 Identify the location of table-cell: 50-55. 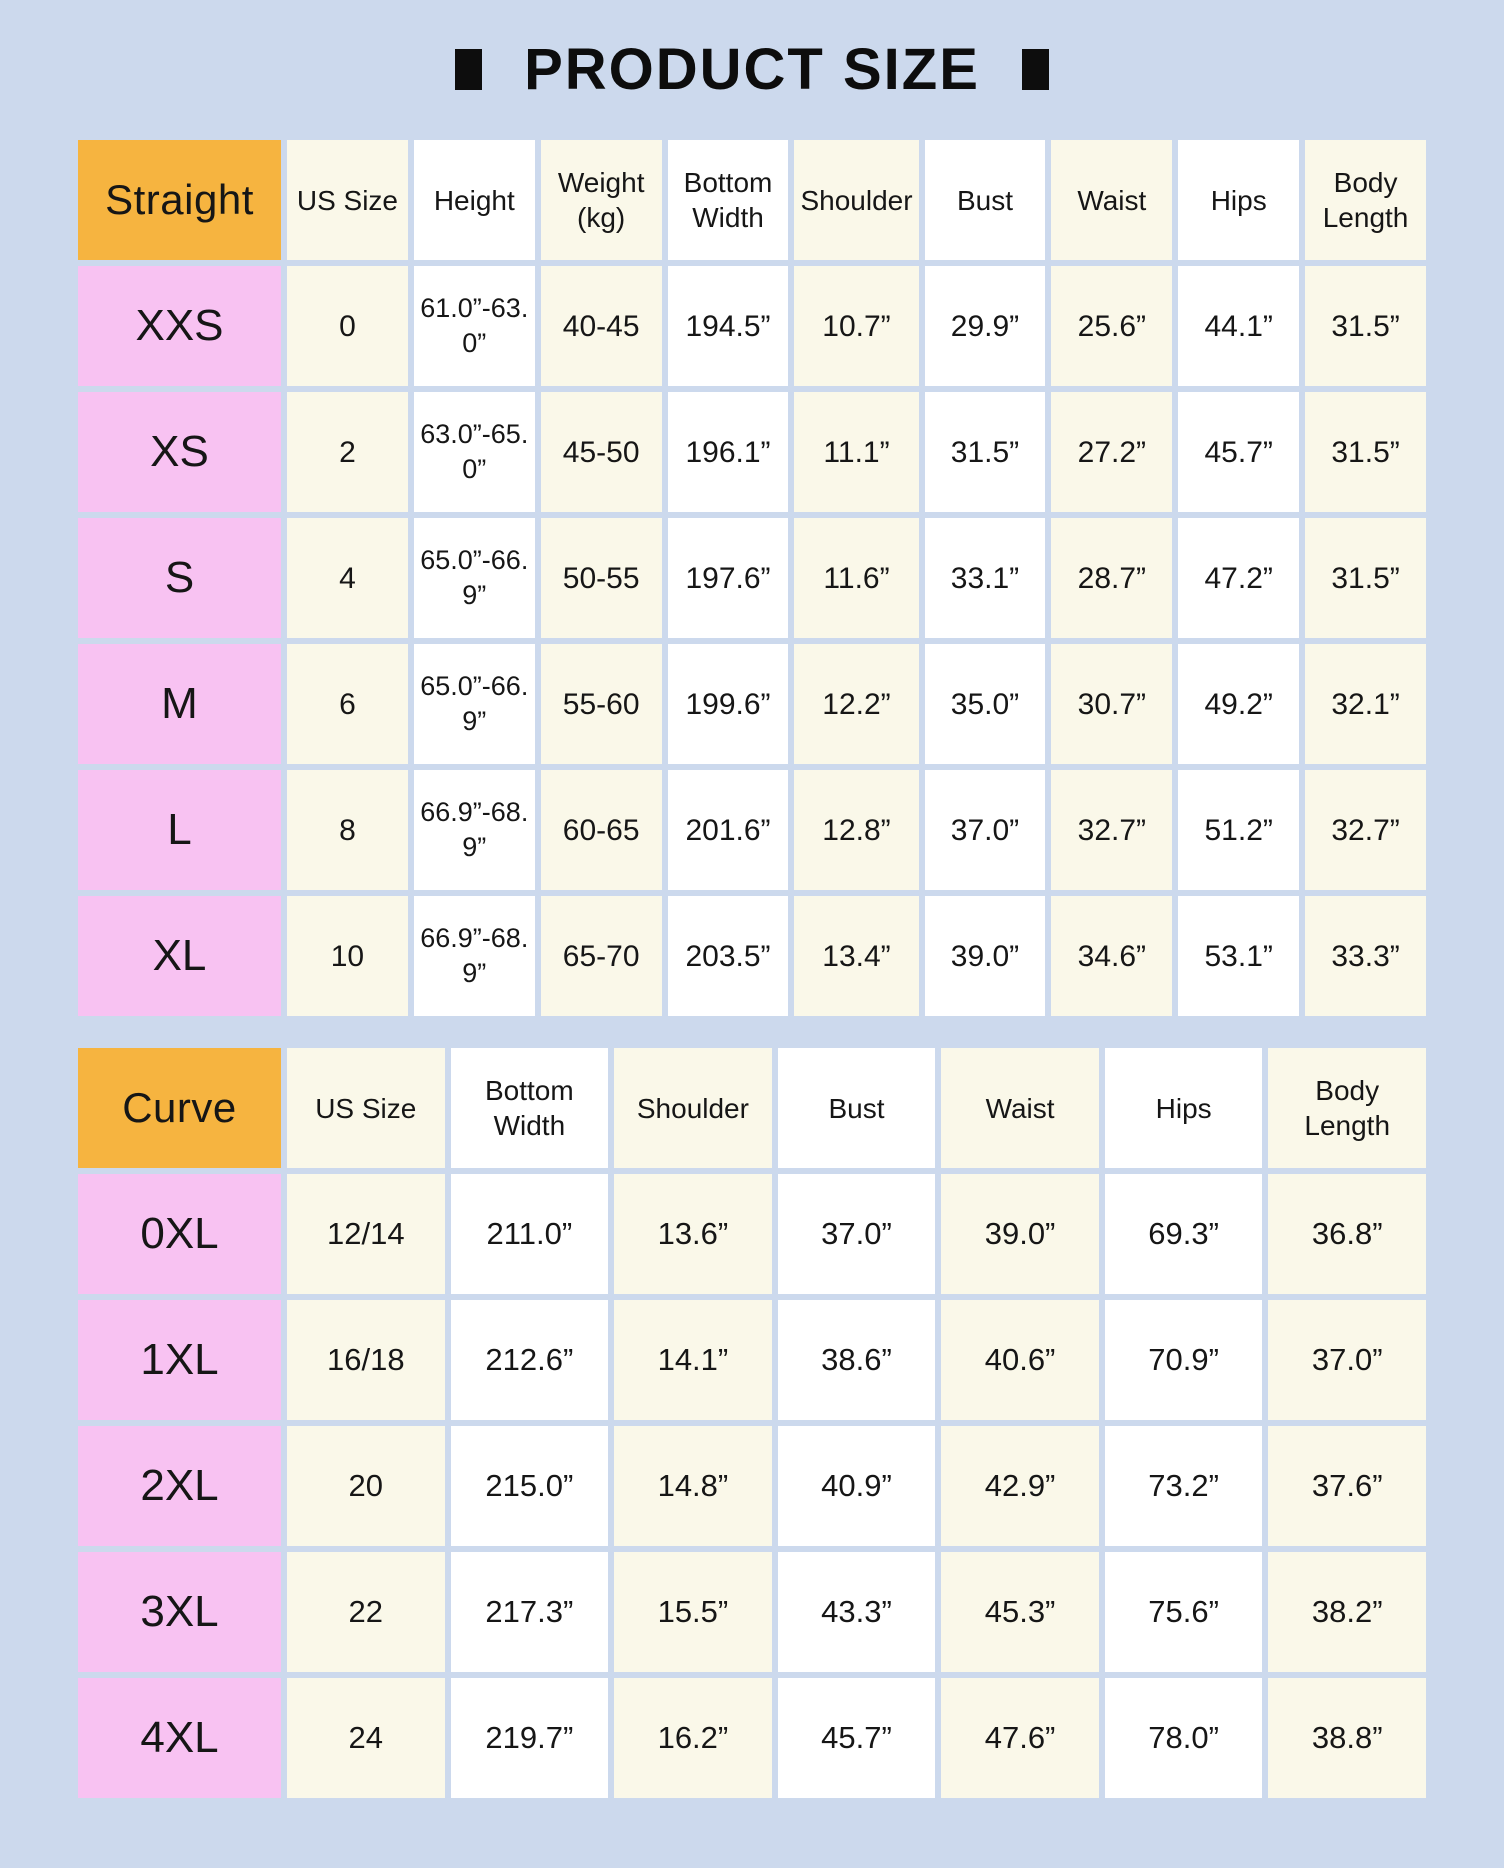
(601, 578).